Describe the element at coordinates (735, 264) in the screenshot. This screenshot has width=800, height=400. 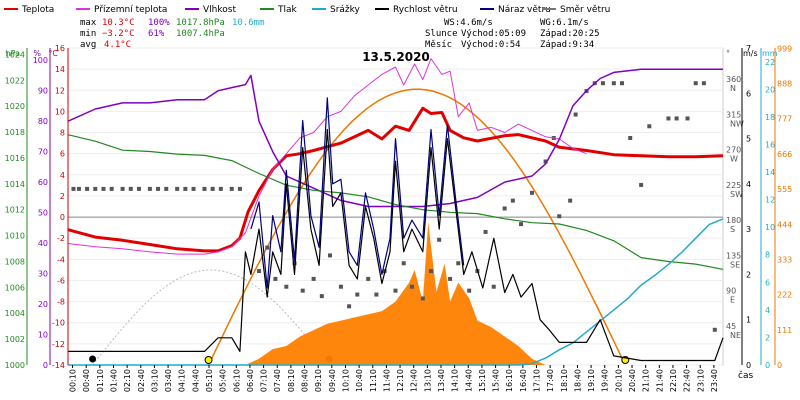
I see `direction-tick-cardinal: SE` at that location.